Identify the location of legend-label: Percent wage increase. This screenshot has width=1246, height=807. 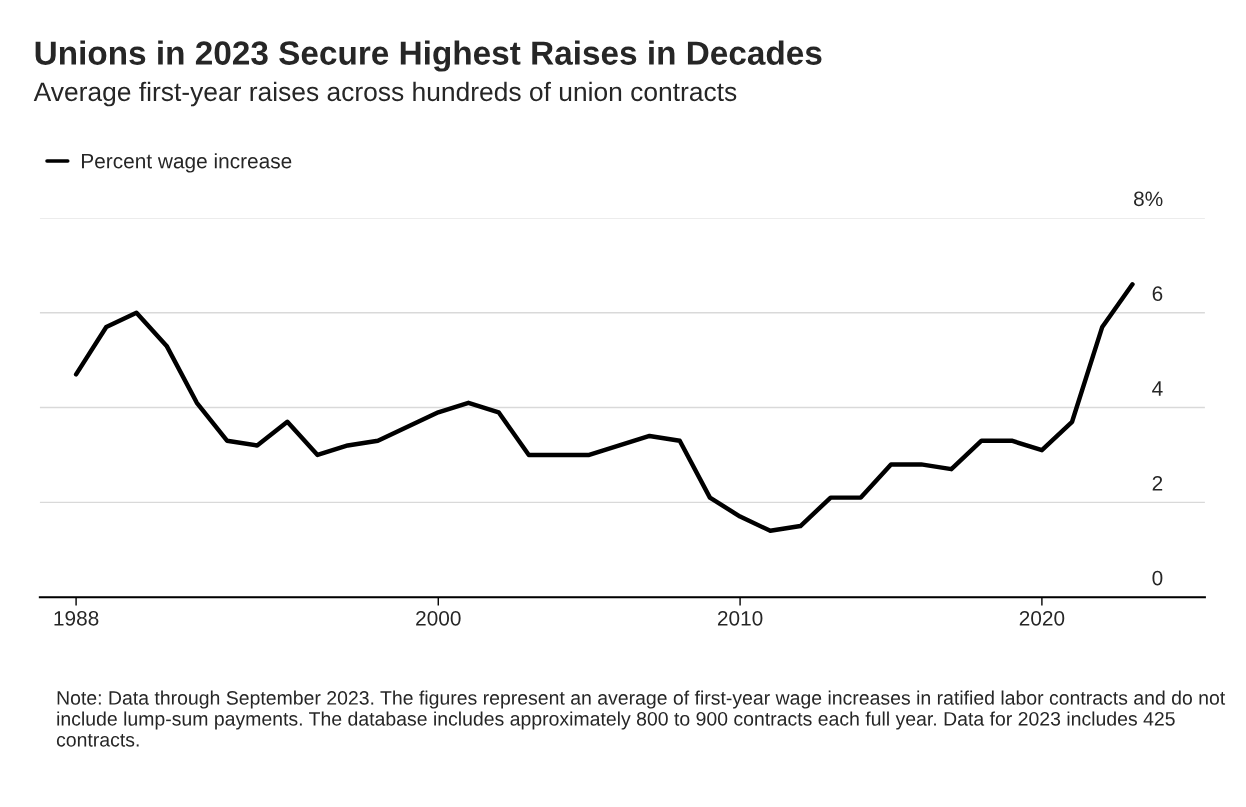
(187, 163).